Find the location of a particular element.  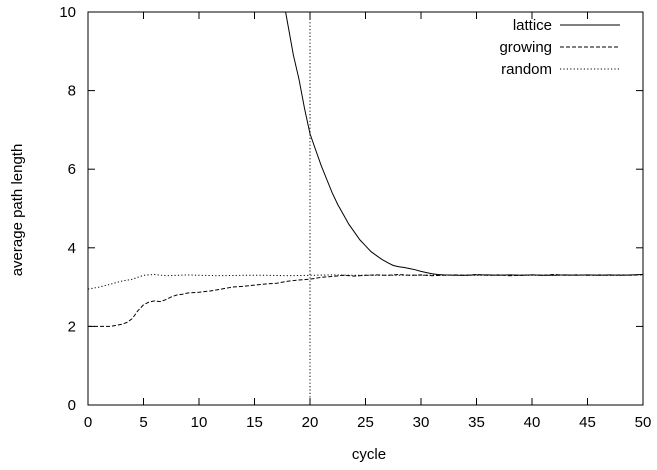

x-tick-label: 15 is located at coordinates (254, 422).